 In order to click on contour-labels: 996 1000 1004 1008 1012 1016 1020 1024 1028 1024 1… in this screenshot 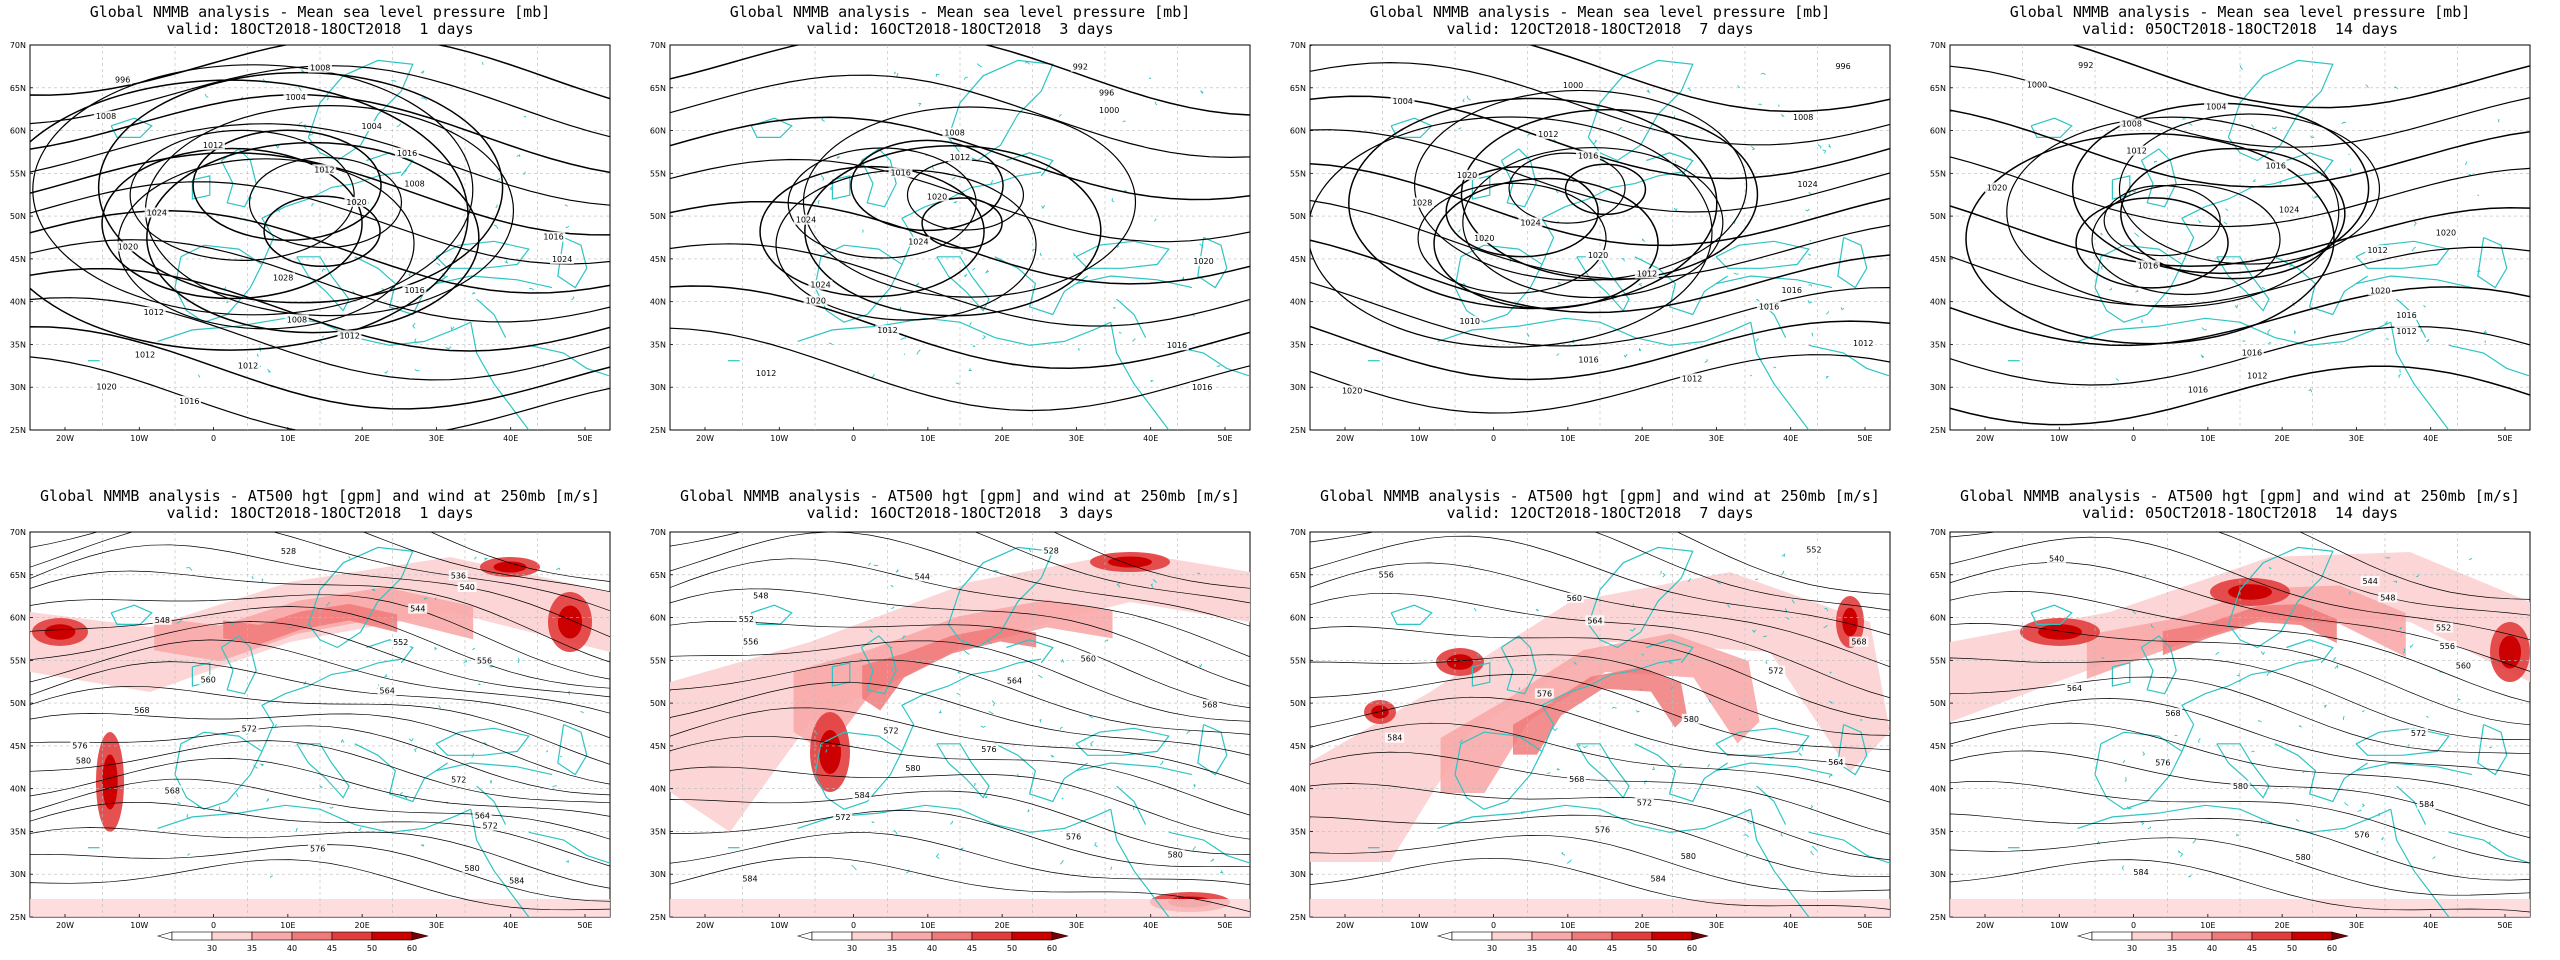, I will do `click(1607, 228)`.